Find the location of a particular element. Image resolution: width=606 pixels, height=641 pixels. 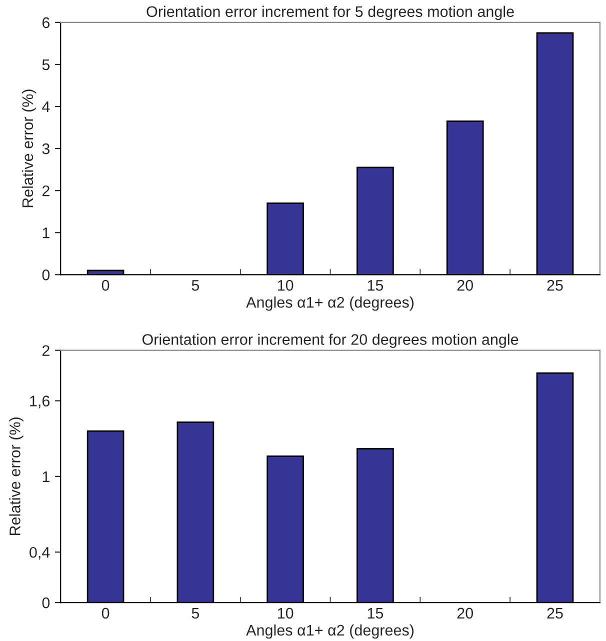

y-tick-label: 4 is located at coordinates (46, 107).